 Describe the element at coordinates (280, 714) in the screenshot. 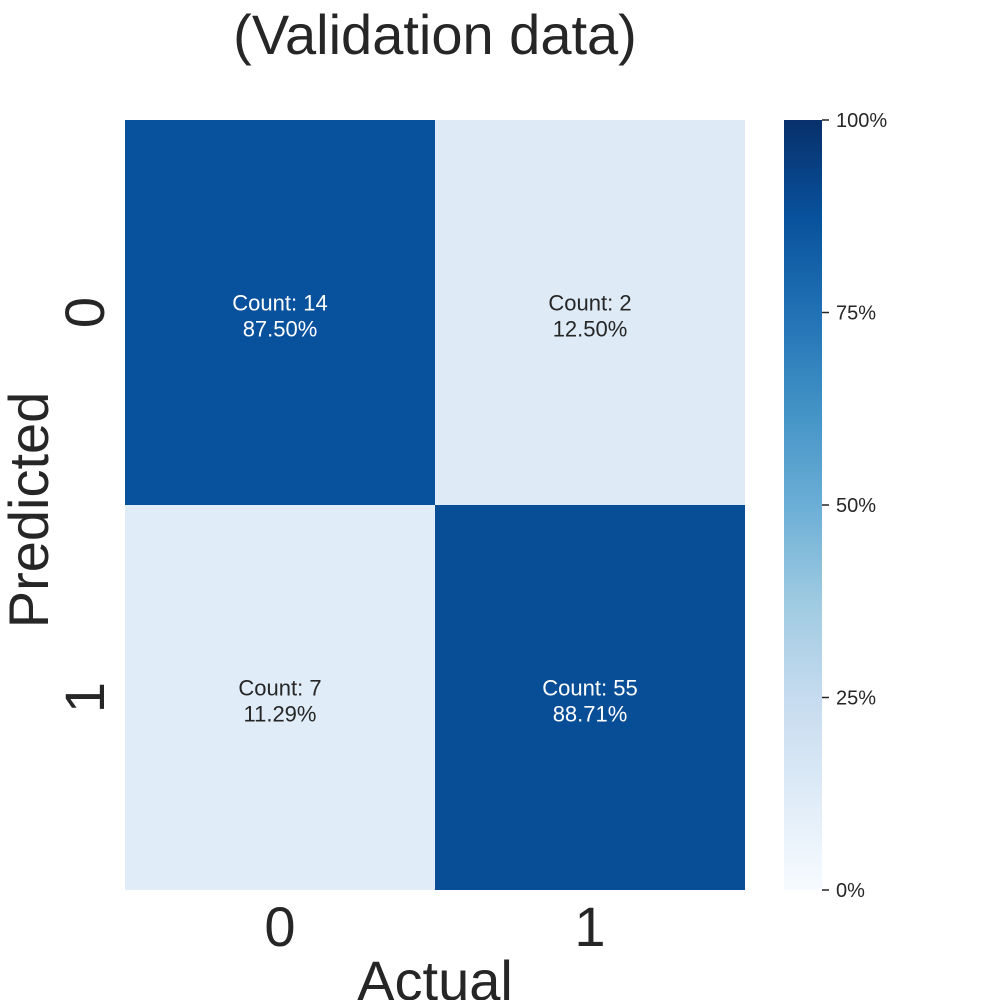

I see `cell-percent-label: 11.29%` at that location.